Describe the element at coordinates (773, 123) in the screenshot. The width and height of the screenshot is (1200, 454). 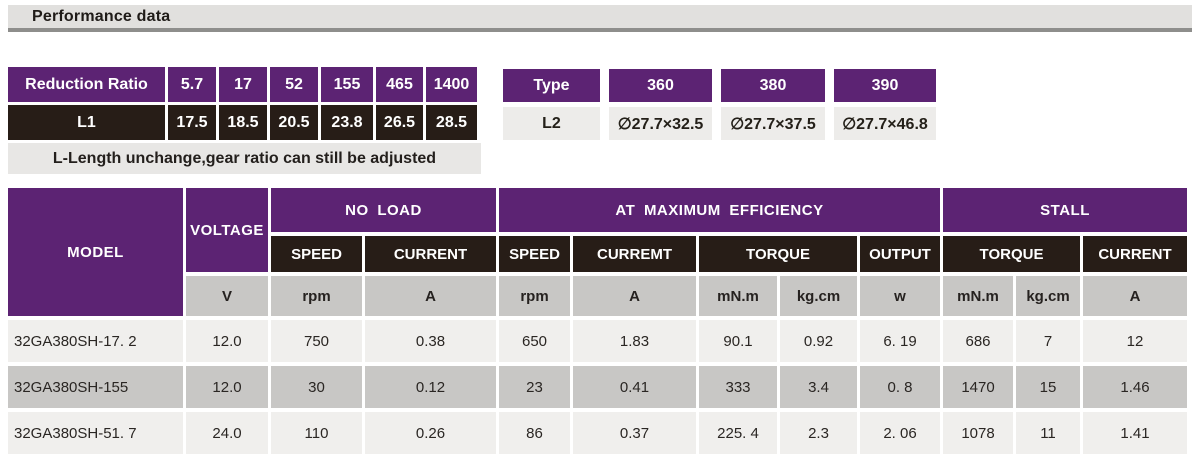
I see `l2-dimension: ∅27.7×37.5` at that location.